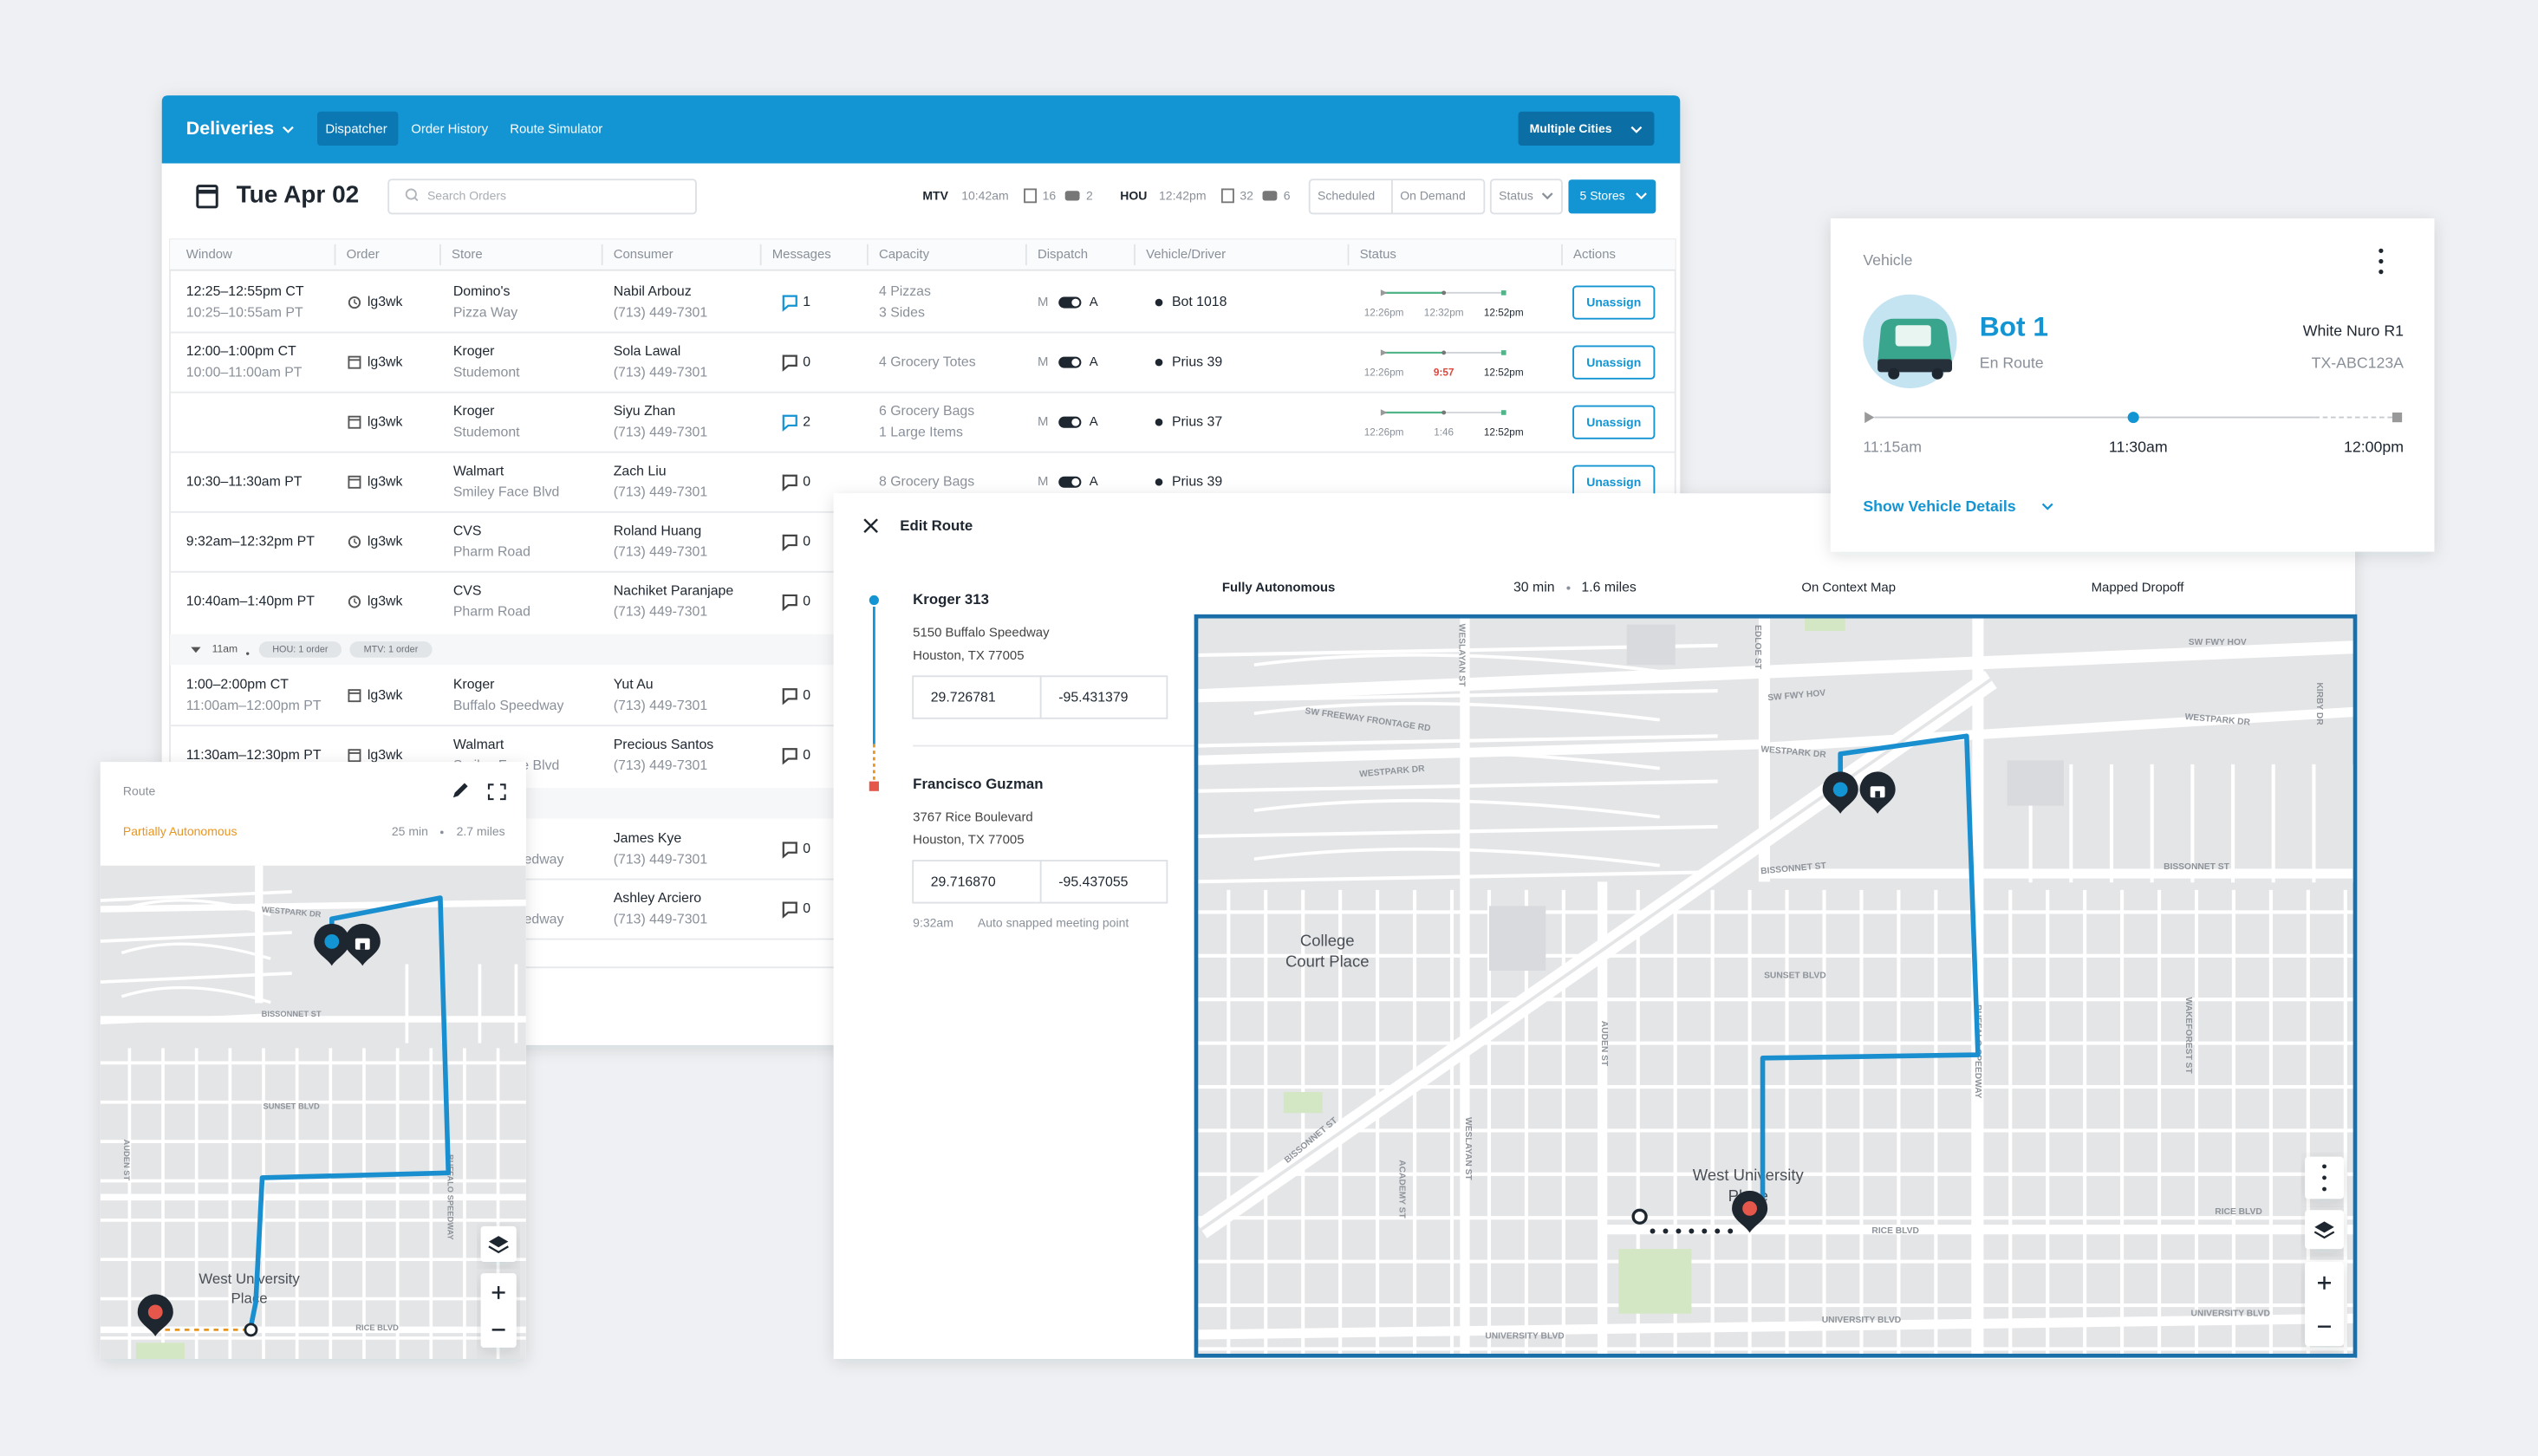  I want to click on consumer-name: Precious Santos, so click(664, 745).